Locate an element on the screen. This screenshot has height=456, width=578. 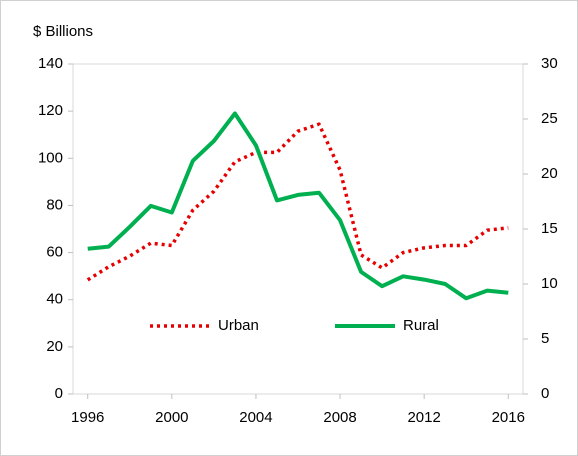
x-tick-label: 2008 is located at coordinates (339, 417).